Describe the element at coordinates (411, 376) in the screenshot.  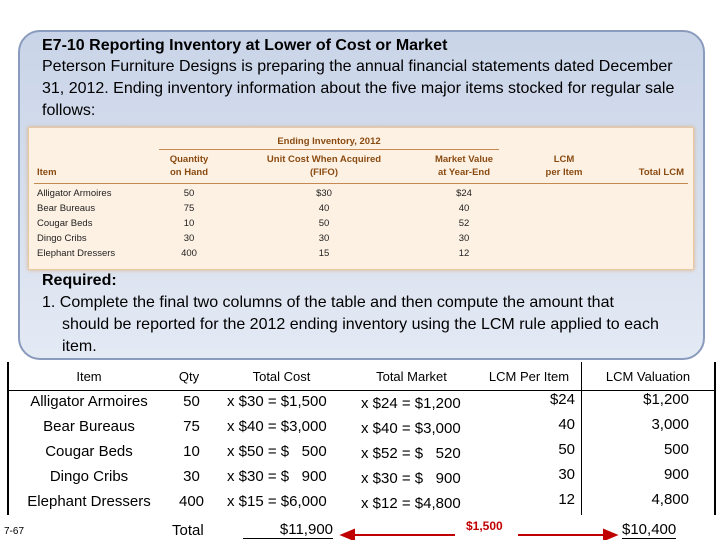
I see `column-header: Total Market` at that location.